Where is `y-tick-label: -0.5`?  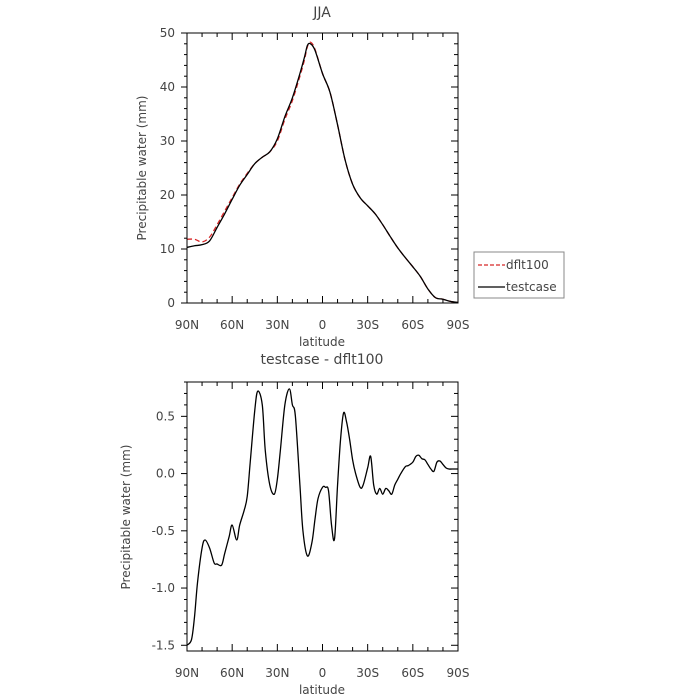
y-tick-label: -0.5 is located at coordinates (163, 531).